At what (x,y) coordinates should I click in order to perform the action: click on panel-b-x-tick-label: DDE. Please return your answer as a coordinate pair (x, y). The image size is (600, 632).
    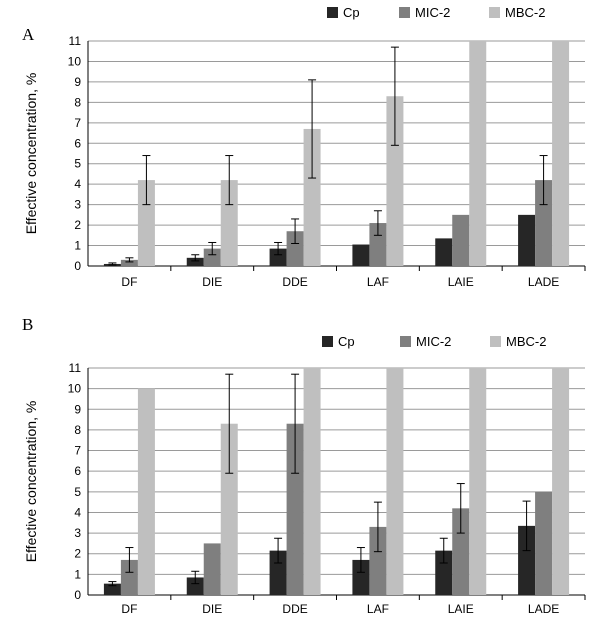
    Looking at the image, I should click on (294, 609).